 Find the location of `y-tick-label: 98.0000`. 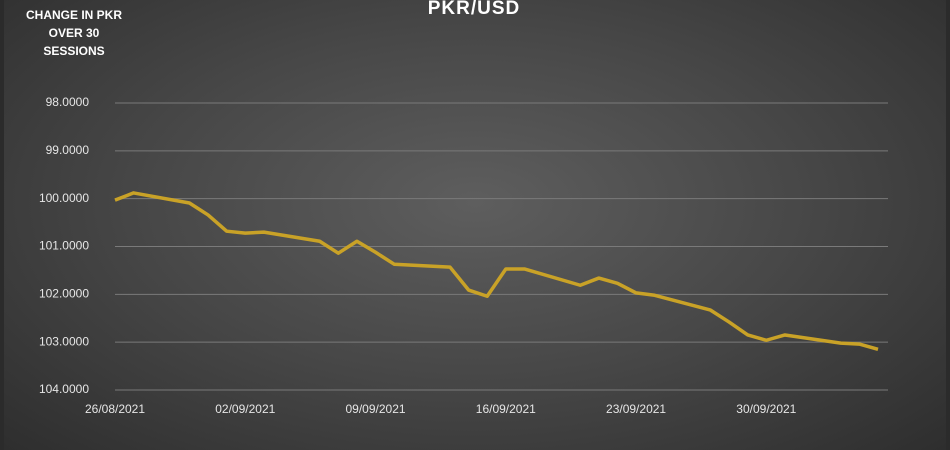

y-tick-label: 98.0000 is located at coordinates (68, 102).